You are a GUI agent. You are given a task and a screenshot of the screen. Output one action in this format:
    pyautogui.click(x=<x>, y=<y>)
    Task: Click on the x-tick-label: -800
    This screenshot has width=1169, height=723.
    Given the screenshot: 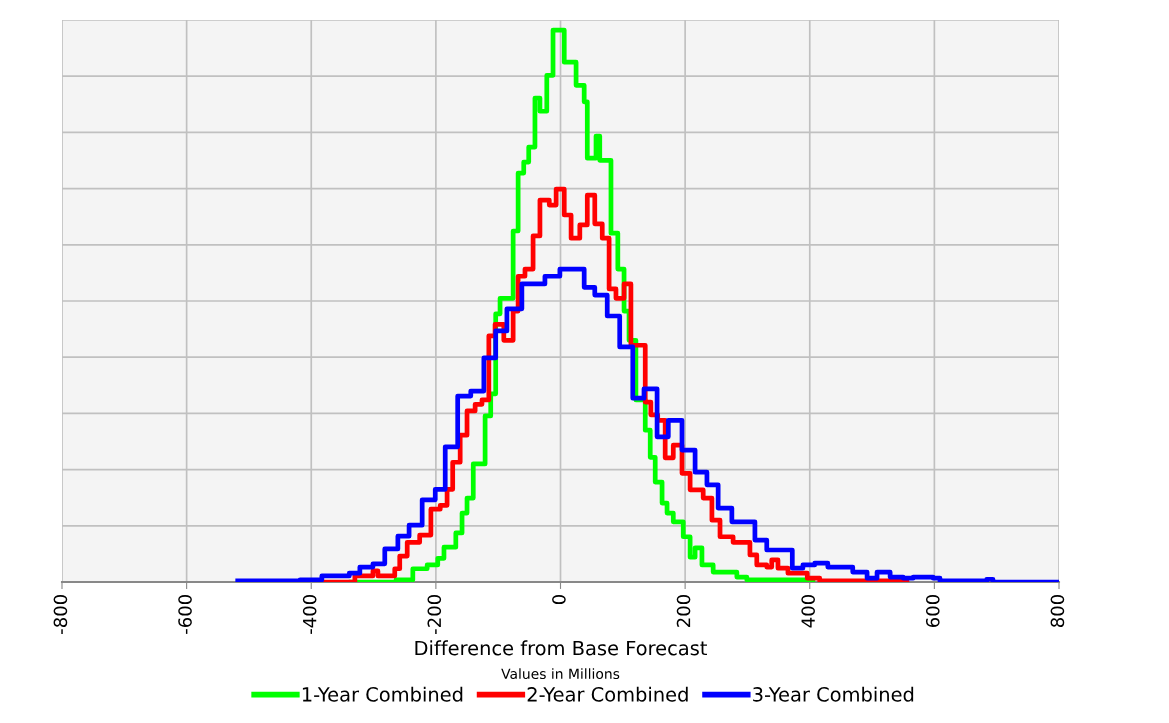 What is the action you would take?
    pyautogui.click(x=60, y=614)
    